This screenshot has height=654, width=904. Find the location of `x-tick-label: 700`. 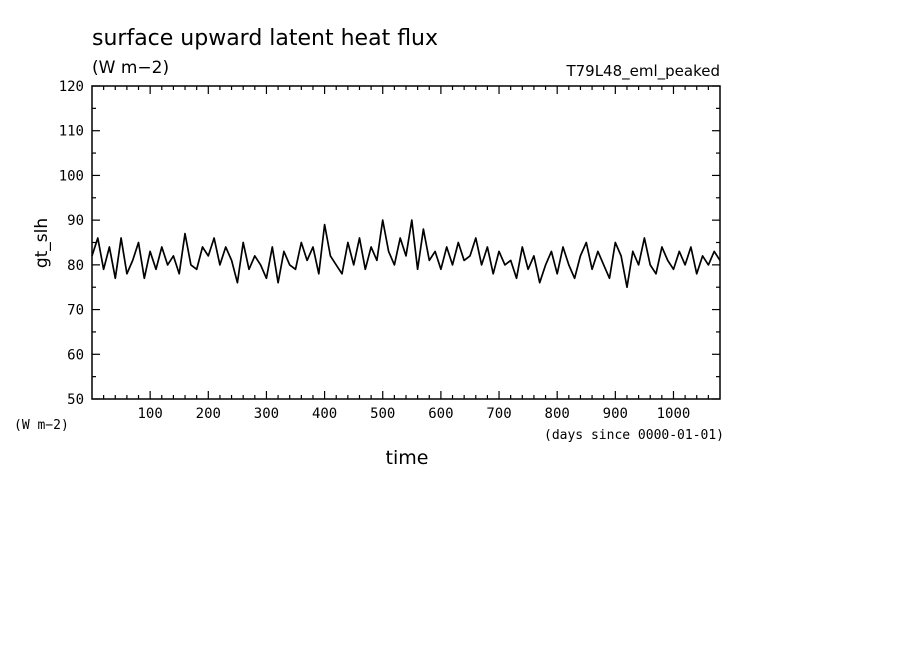

x-tick-label: 700 is located at coordinates (498, 414).